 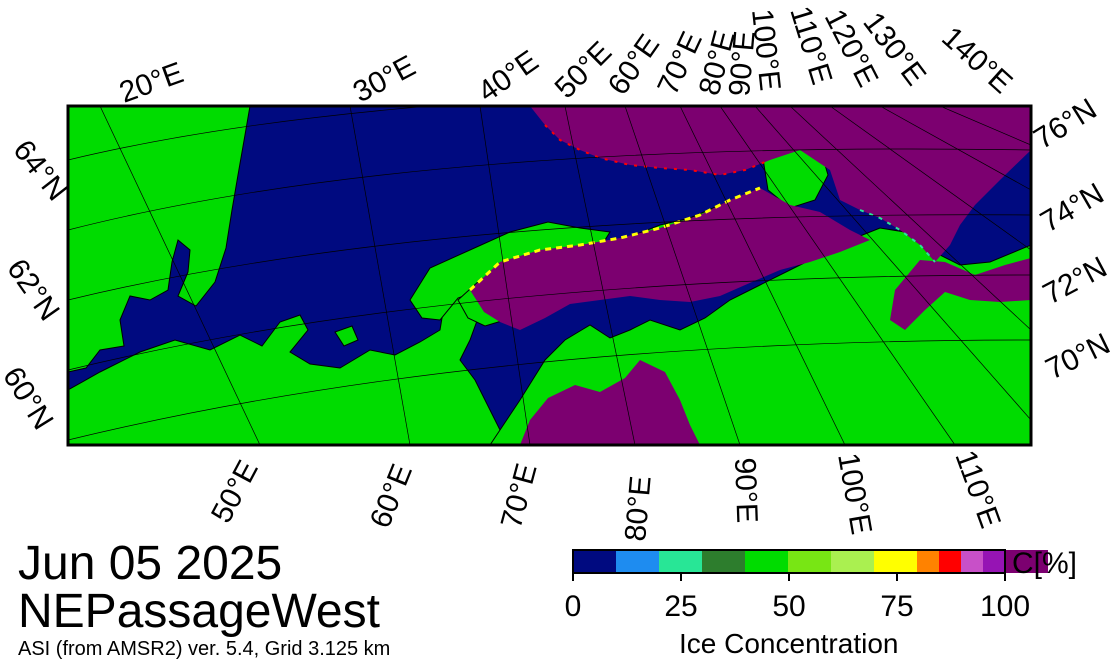 What do you see at coordinates (789, 606) in the screenshot?
I see `colorbar-tick-50: 50` at bounding box center [789, 606].